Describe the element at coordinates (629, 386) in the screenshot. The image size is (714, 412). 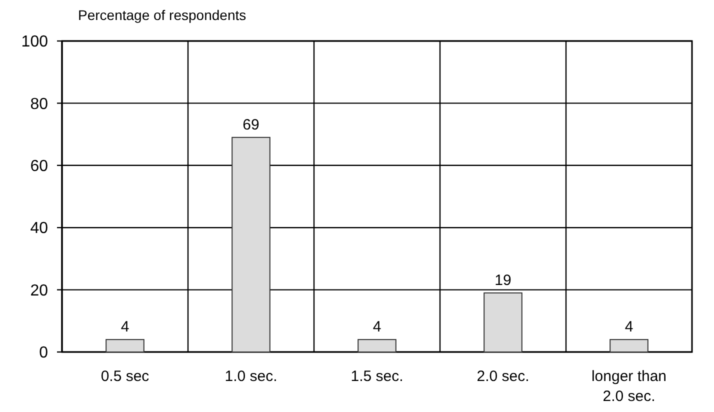
I see `x-tick-label: longer than 2.0 sec.` at that location.